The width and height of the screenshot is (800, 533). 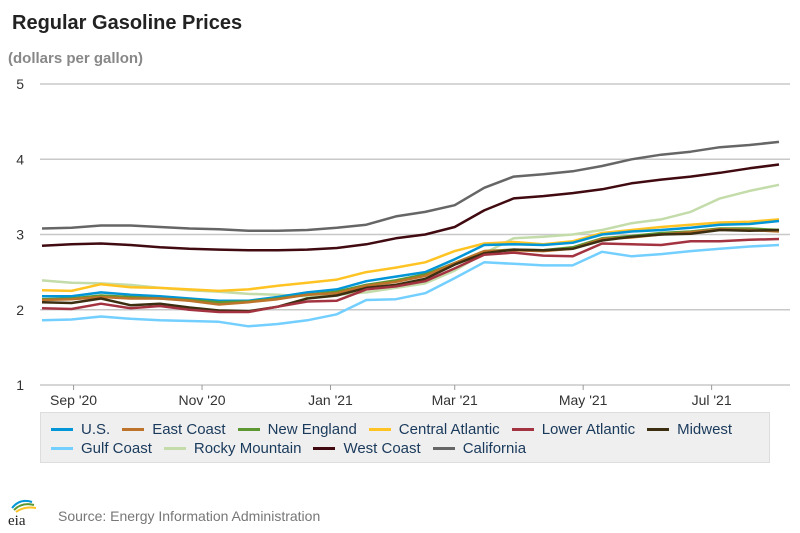 What do you see at coordinates (330, 400) in the screenshot?
I see `x-tick-label: Jan '21` at bounding box center [330, 400].